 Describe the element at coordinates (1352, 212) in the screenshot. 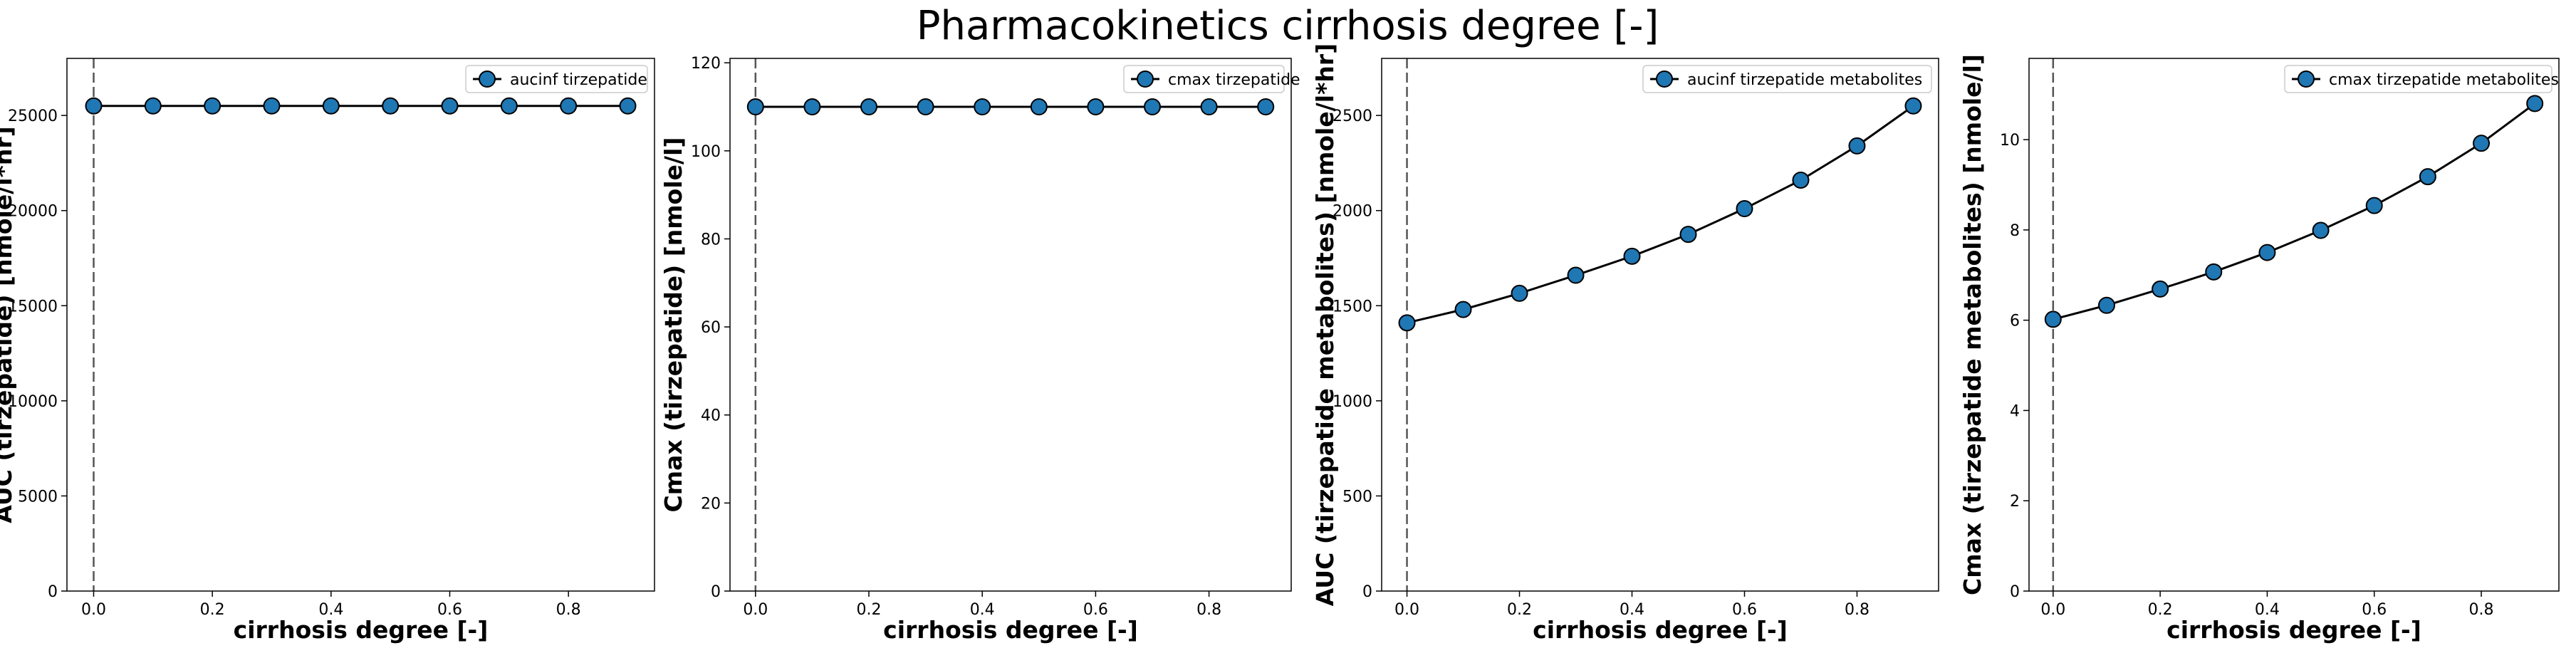

I see `y-tick-label: 2000` at that location.